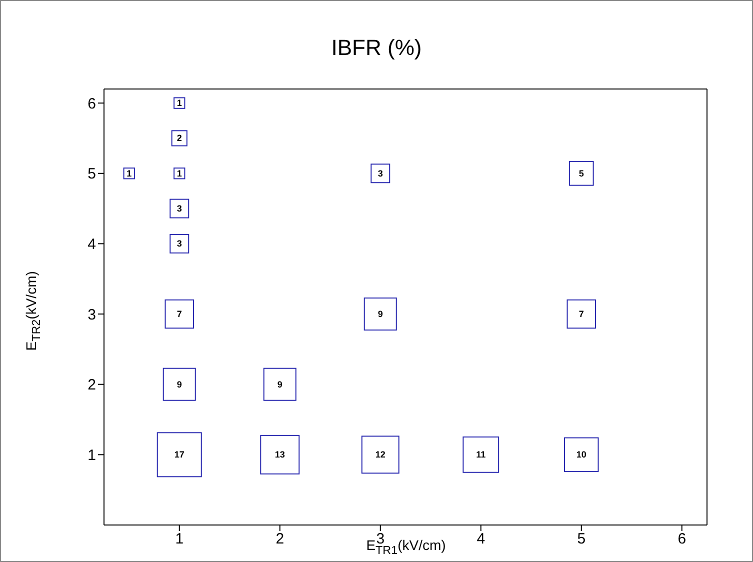 The height and width of the screenshot is (562, 753). I want to click on x-tick-label: 6, so click(682, 539).